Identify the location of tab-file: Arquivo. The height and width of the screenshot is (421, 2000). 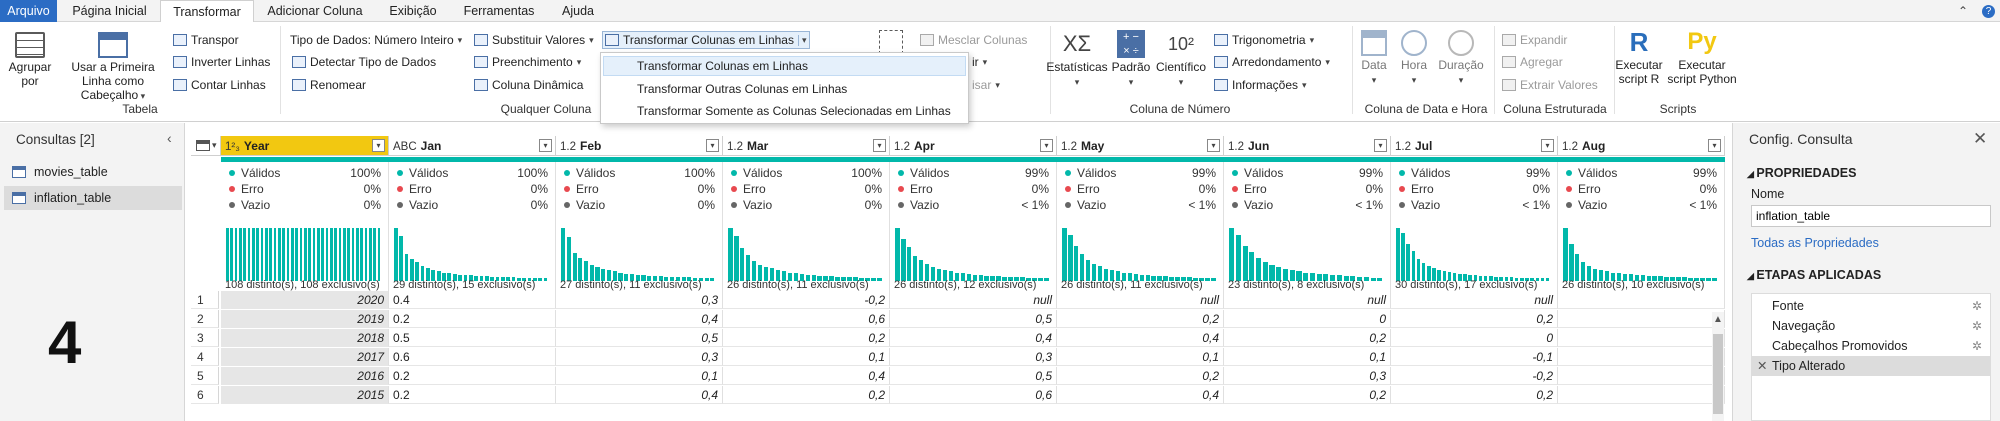
(28, 11).